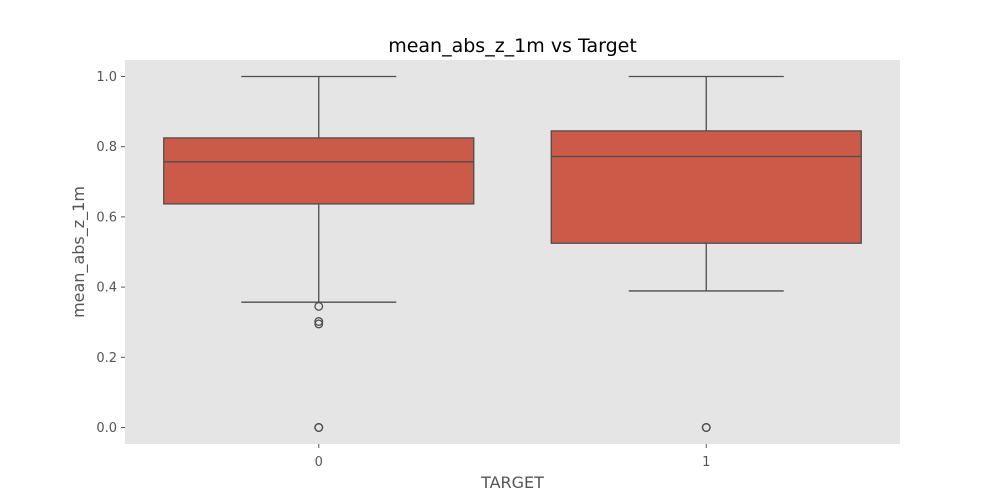 The height and width of the screenshot is (500, 1000). Describe the element at coordinates (319, 462) in the screenshot. I see `x-tick-label: 0` at that location.